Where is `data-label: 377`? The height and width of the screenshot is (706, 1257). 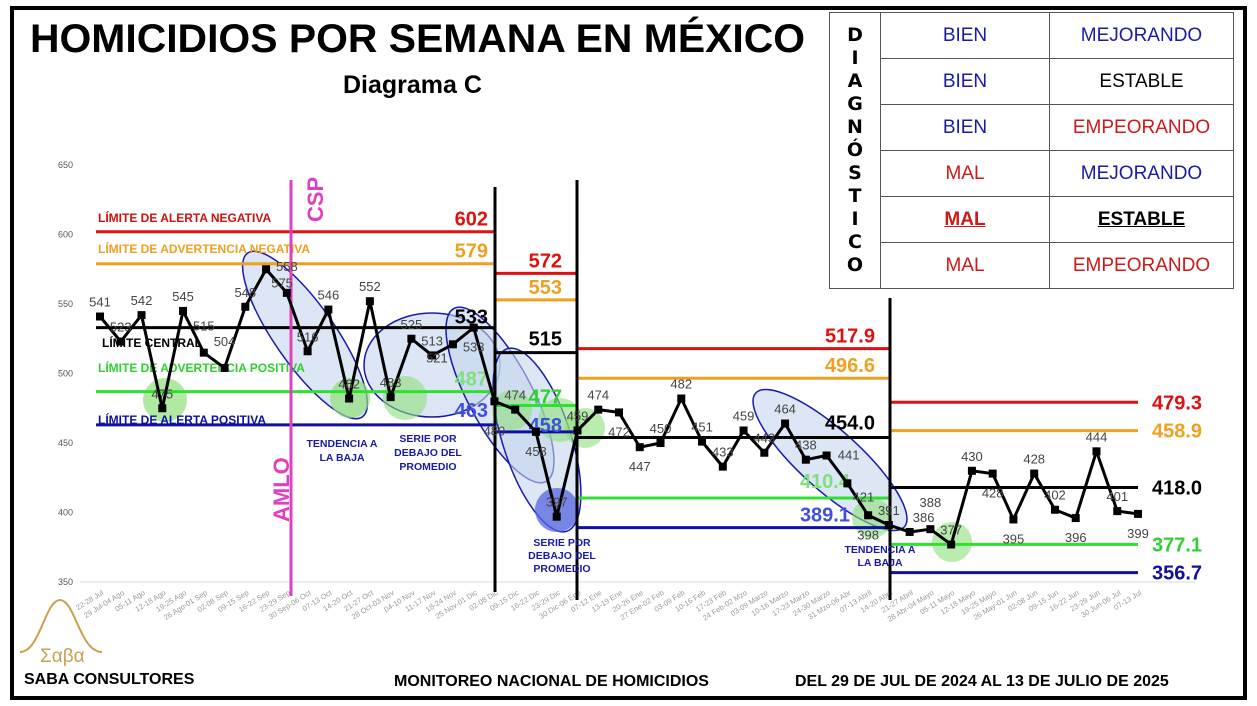
data-label: 377 is located at coordinates (951, 529).